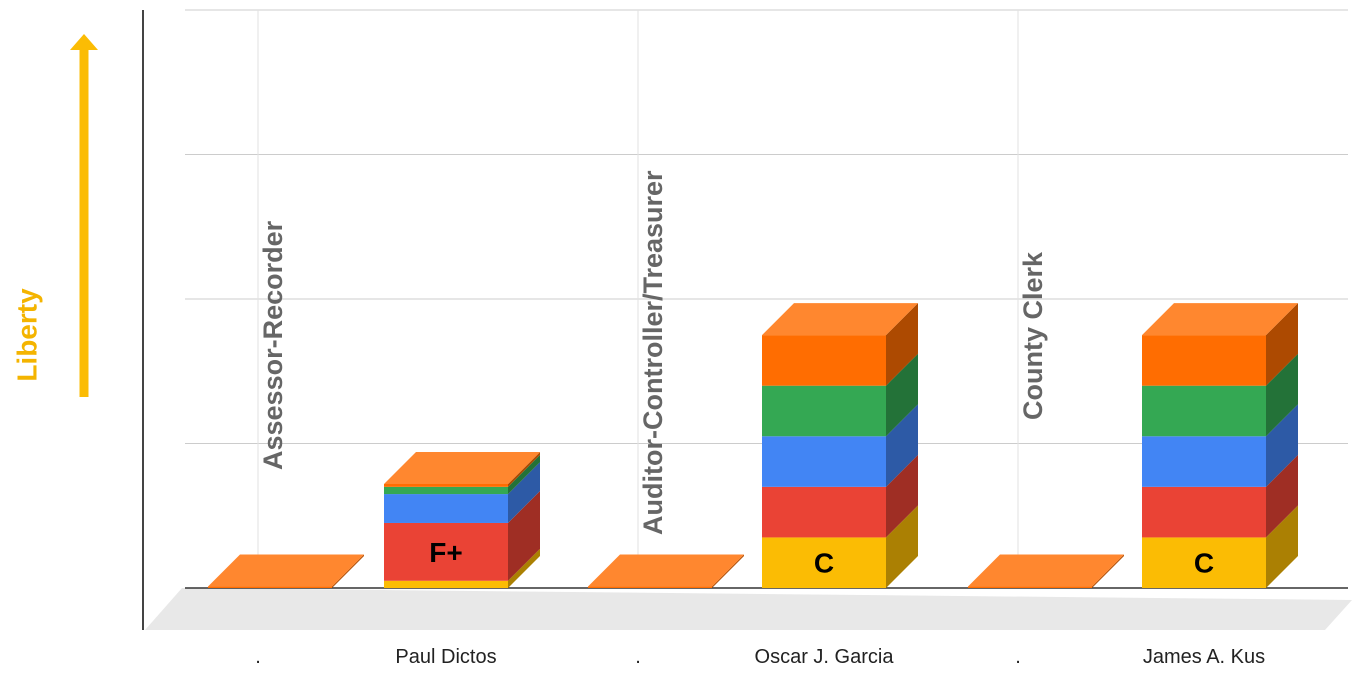 This screenshot has height=674, width=1352. What do you see at coordinates (1204, 657) in the screenshot?
I see `category-tick-label: James A. Kus` at bounding box center [1204, 657].